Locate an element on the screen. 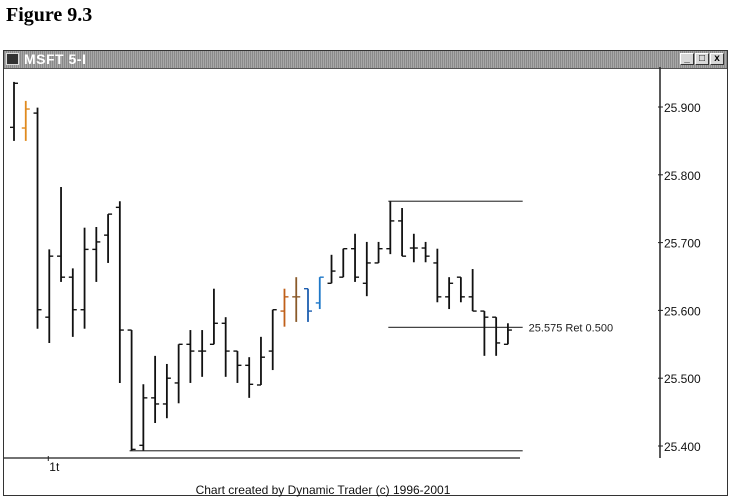 Image resolution: width=736 pixels, height=500 pixels. y-tick-label: 25.900 is located at coordinates (682, 108).